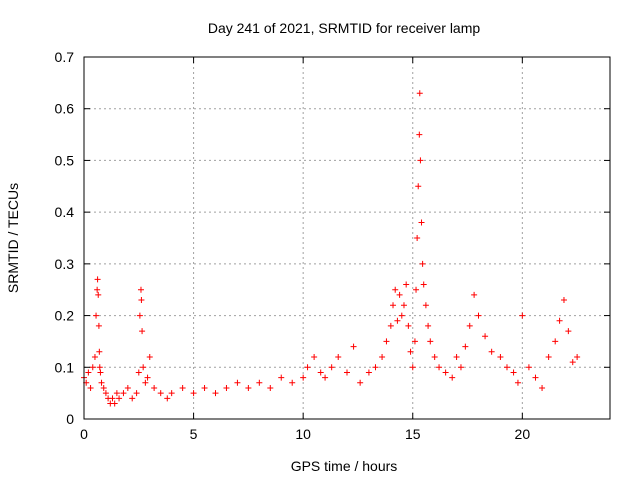  Describe the element at coordinates (70, 419) in the screenshot. I see `y-tick-label: 0` at that location.